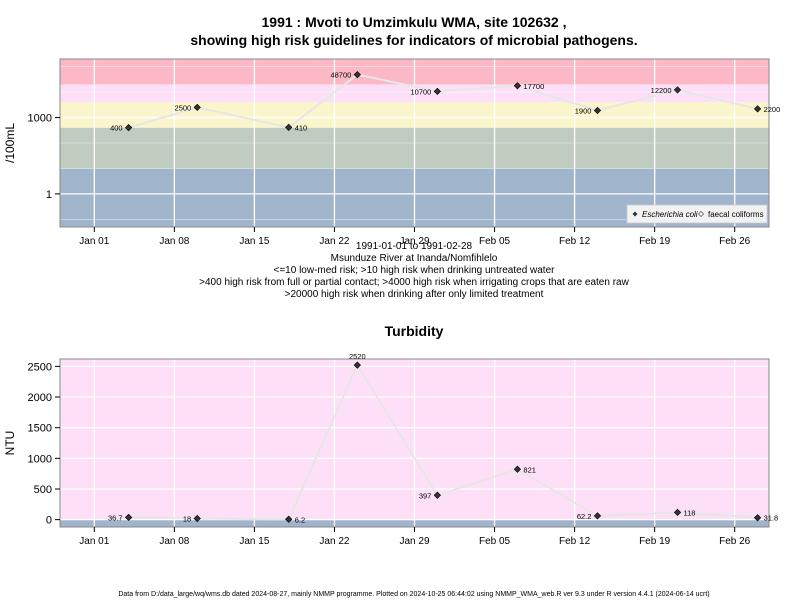 The width and height of the screenshot is (800, 600). I want to click on data-label-2: 6.2, so click(300, 519).